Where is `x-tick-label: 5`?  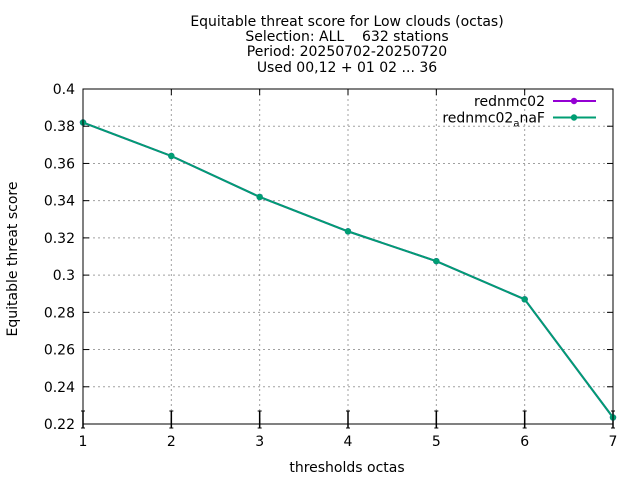 x-tick-label: 5 is located at coordinates (436, 442).